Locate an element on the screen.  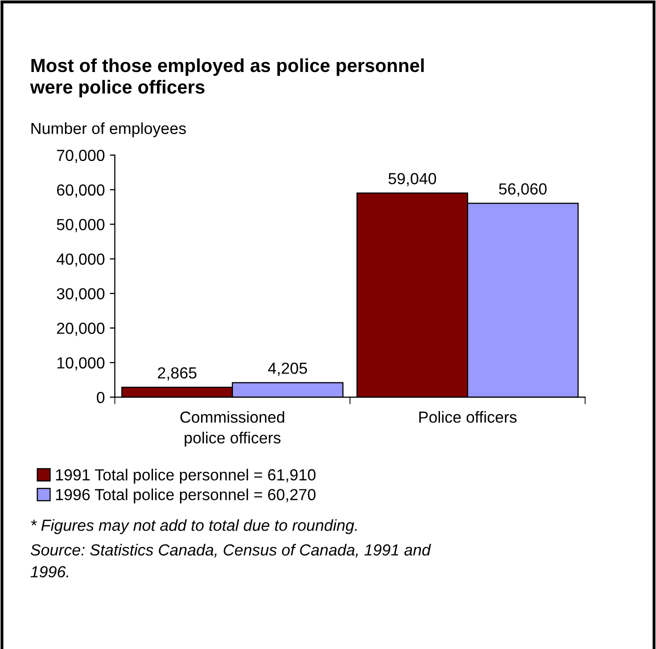
y-tick-label: 70,000 is located at coordinates (80, 156).